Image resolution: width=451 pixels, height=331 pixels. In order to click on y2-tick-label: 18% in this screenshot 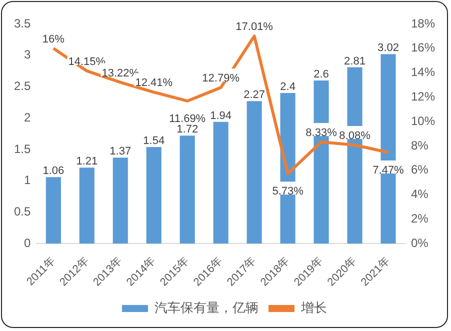, I will do `click(423, 23)`.